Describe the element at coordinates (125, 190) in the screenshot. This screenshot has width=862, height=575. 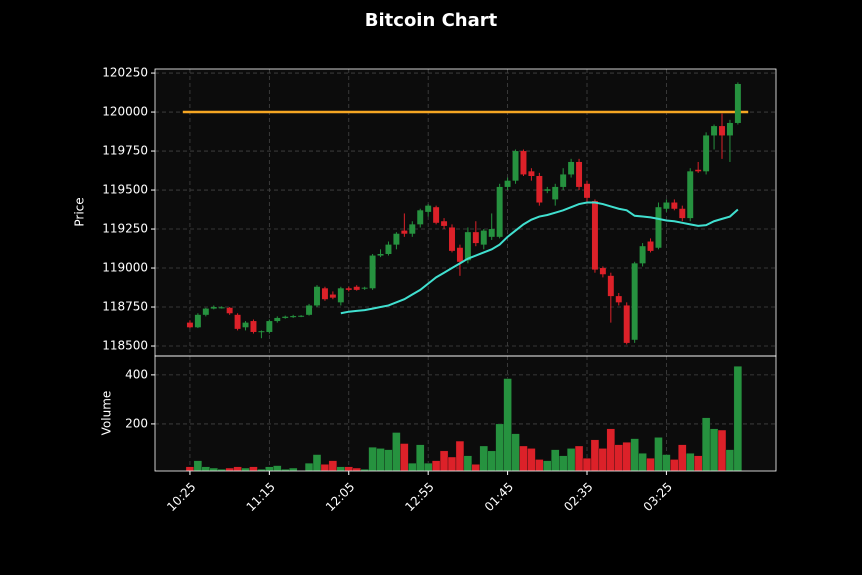
I see `y-tick-label: 119500` at that location.